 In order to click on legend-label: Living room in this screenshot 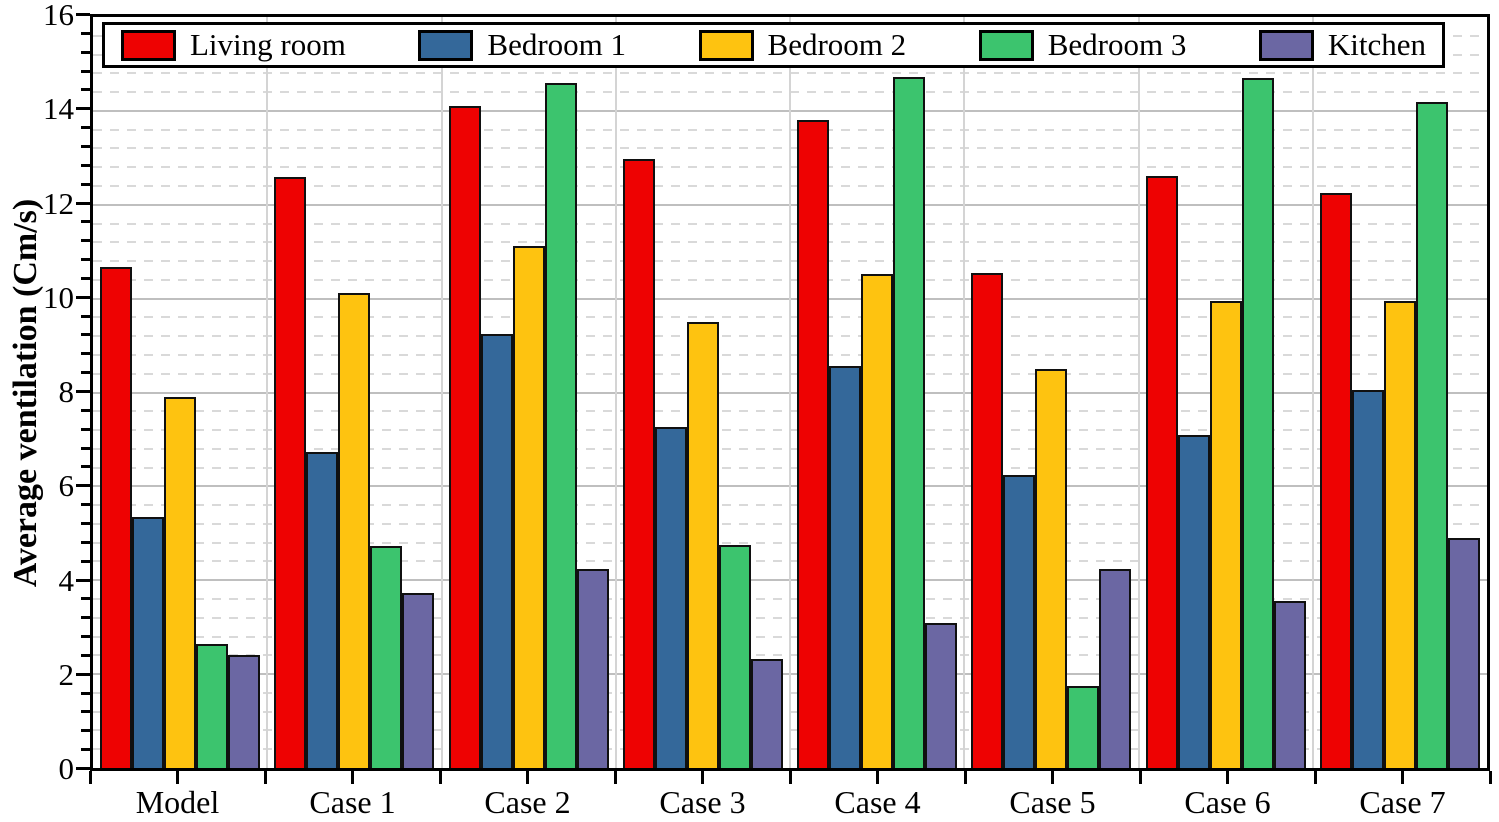, I will do `click(268, 44)`.